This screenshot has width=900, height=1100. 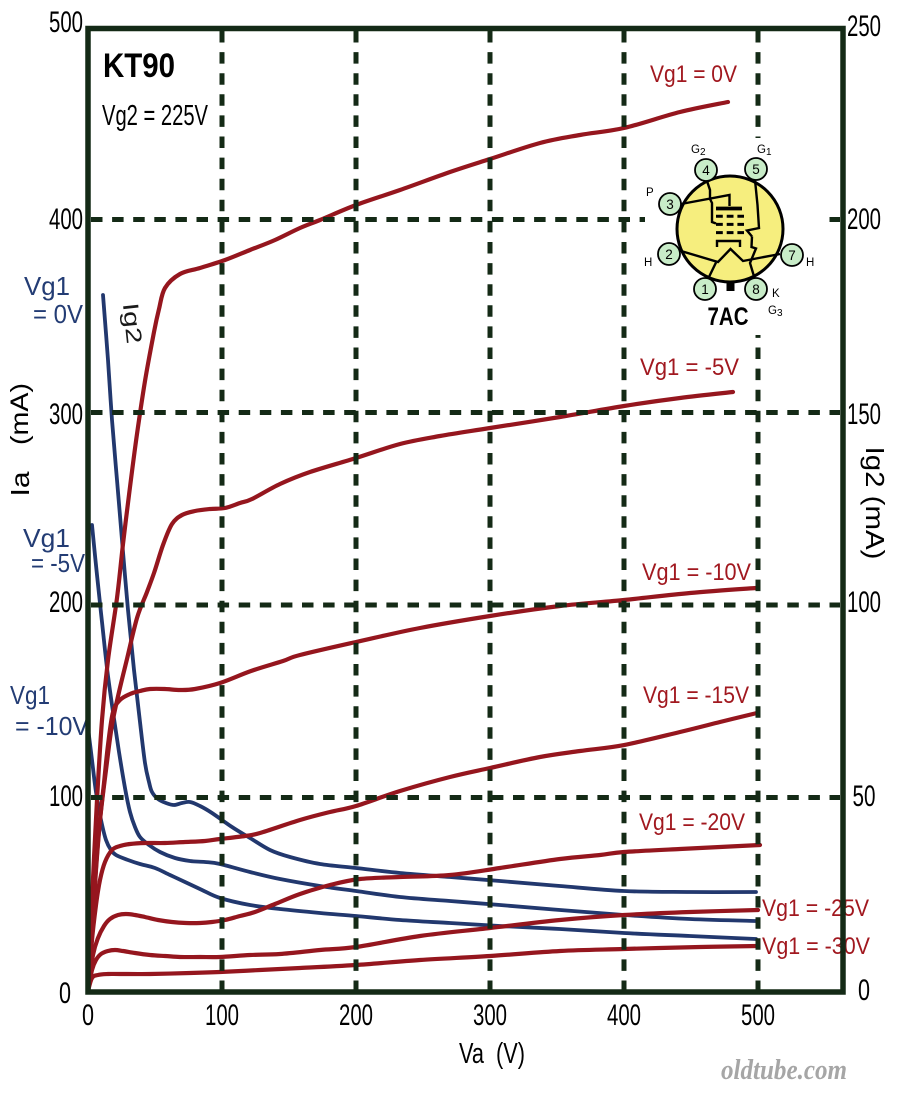 I want to click on svg-text: 7, so click(x=792, y=255).